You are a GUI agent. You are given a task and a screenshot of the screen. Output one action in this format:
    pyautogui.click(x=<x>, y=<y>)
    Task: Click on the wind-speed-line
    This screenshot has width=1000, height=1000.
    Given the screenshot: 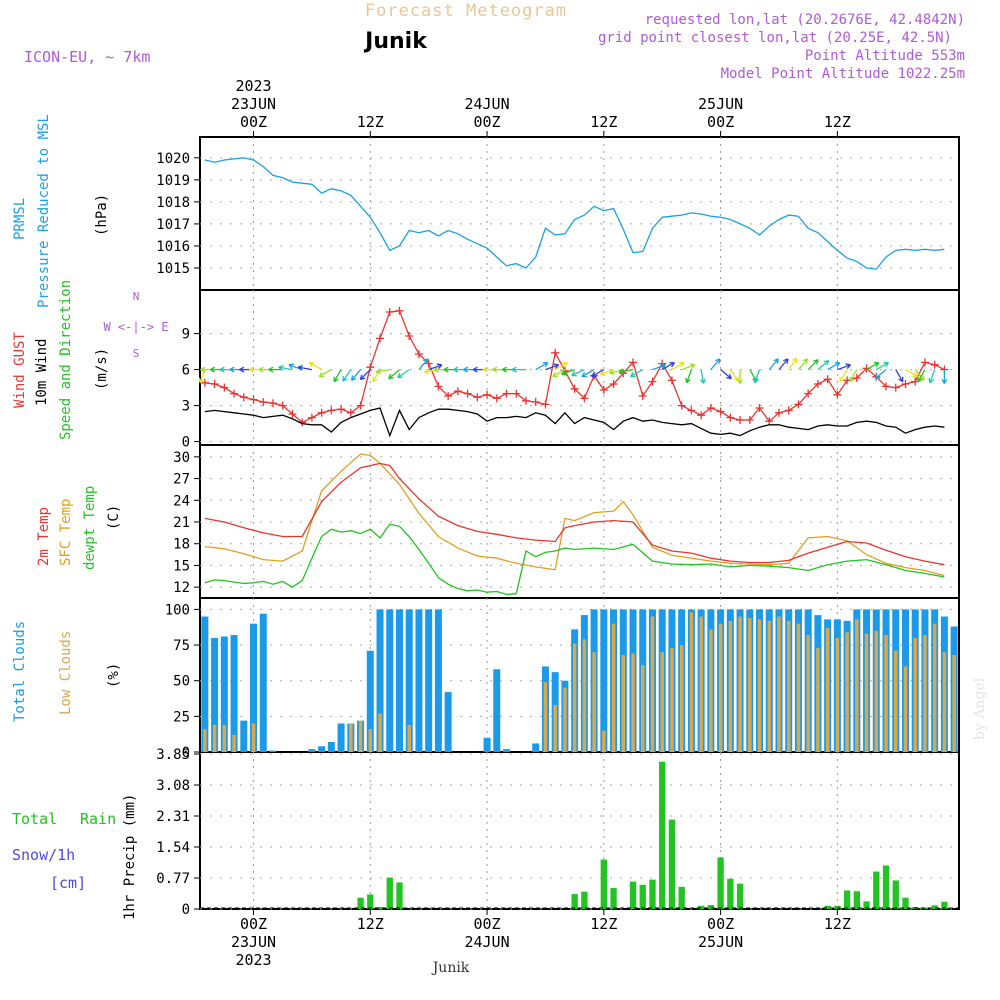 What is the action you would take?
    pyautogui.click(x=574, y=422)
    